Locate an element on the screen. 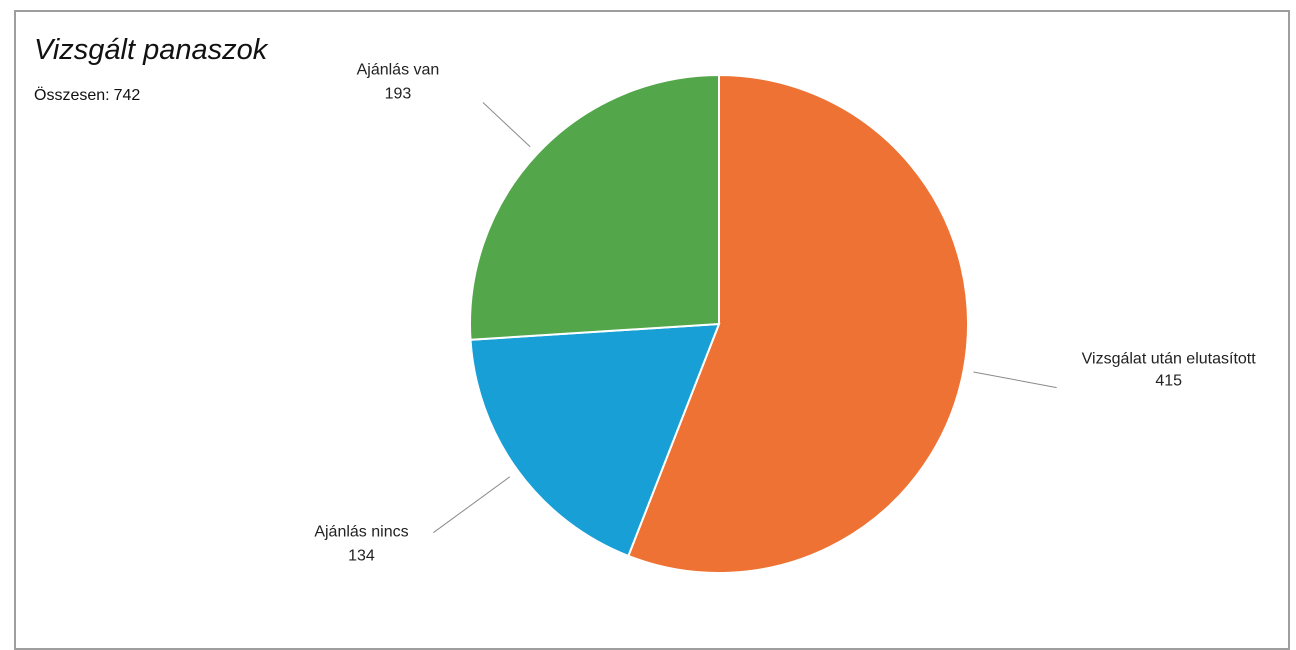 Image resolution: width=1296 pixels, height=650 pixels. slice-label-ajanlas-van: Ajánlás van is located at coordinates (398, 69).